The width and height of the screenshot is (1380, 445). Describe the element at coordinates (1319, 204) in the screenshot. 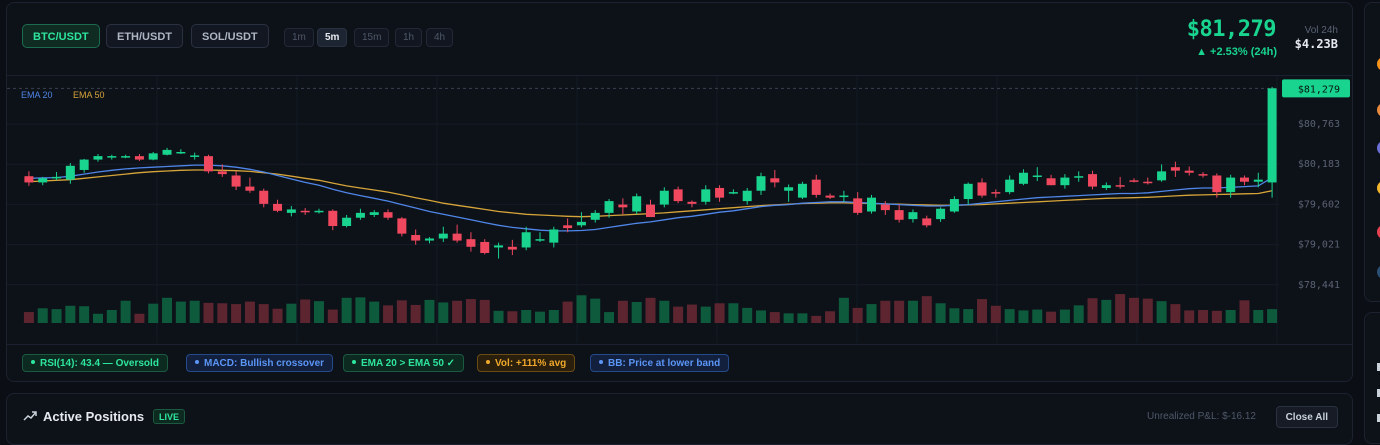

I see `price-tick-label: $79,602` at that location.